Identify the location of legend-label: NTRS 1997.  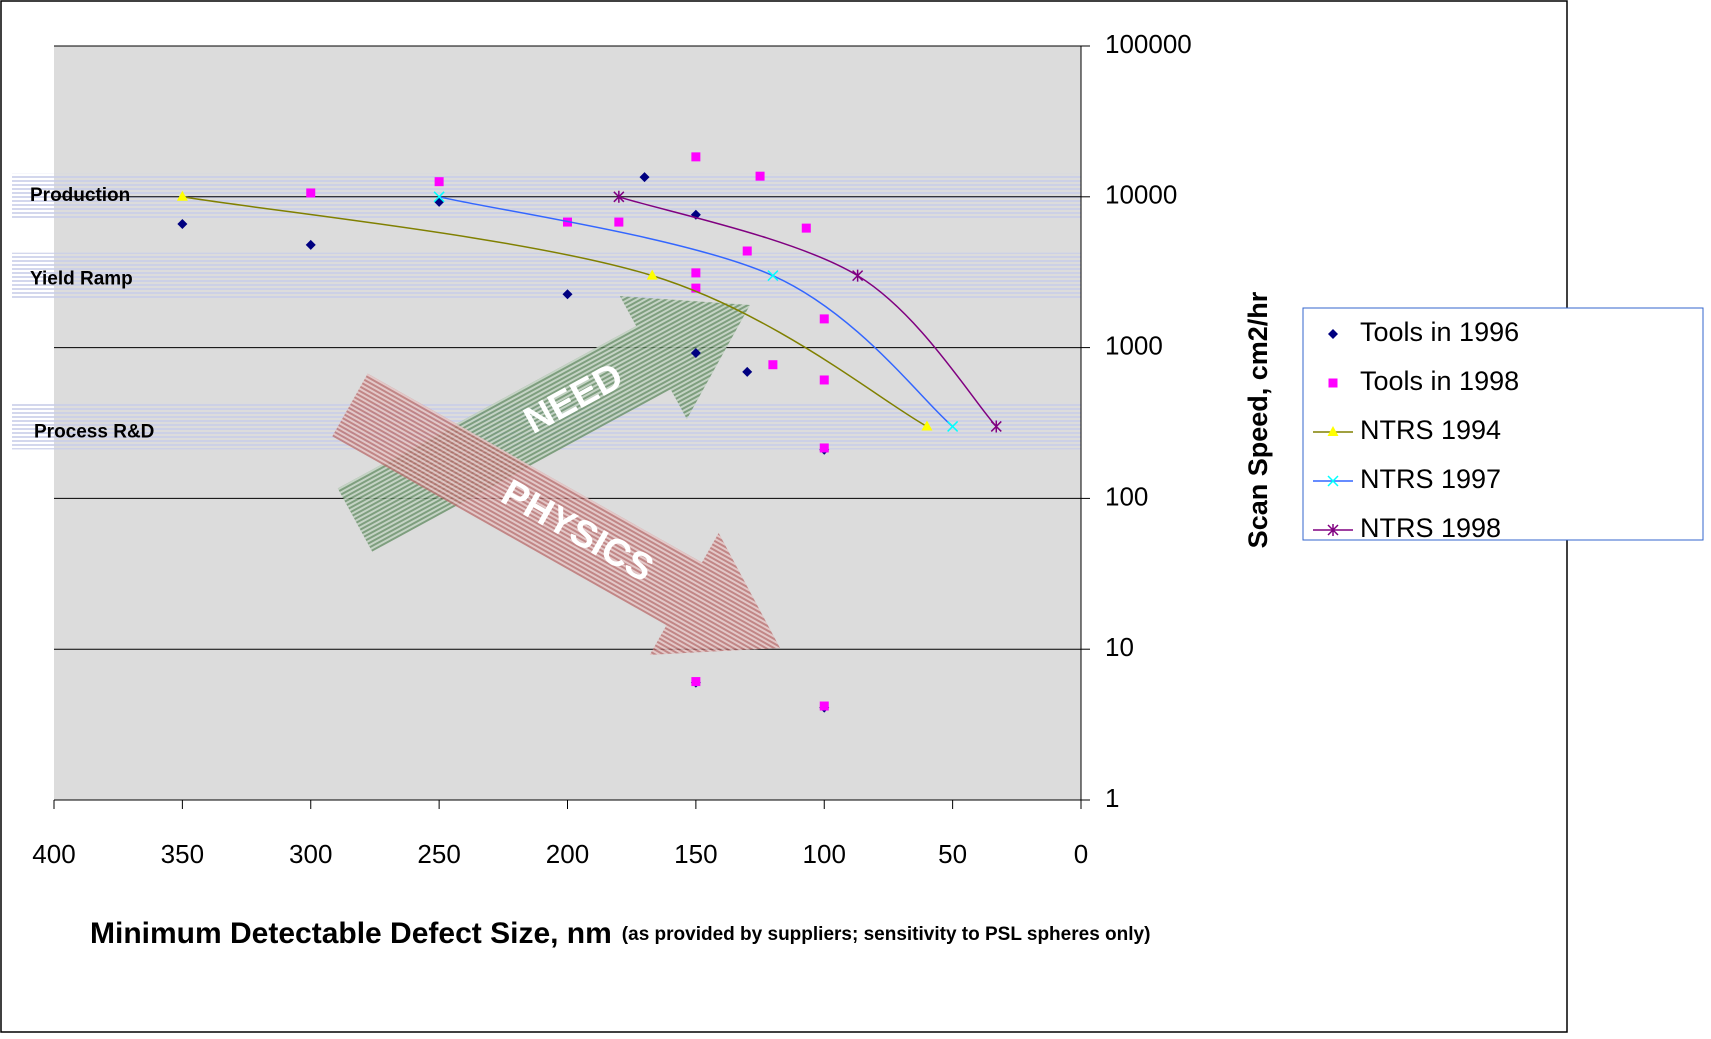
(1430, 479).